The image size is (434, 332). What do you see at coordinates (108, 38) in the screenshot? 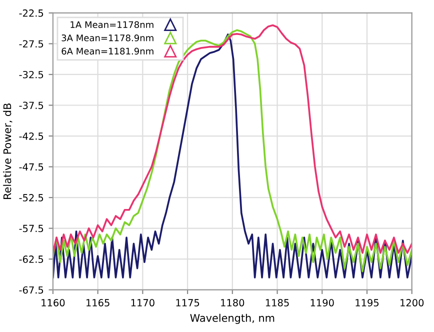
I see `legend-label: 3A Mean=1178.9nm` at bounding box center [108, 38].